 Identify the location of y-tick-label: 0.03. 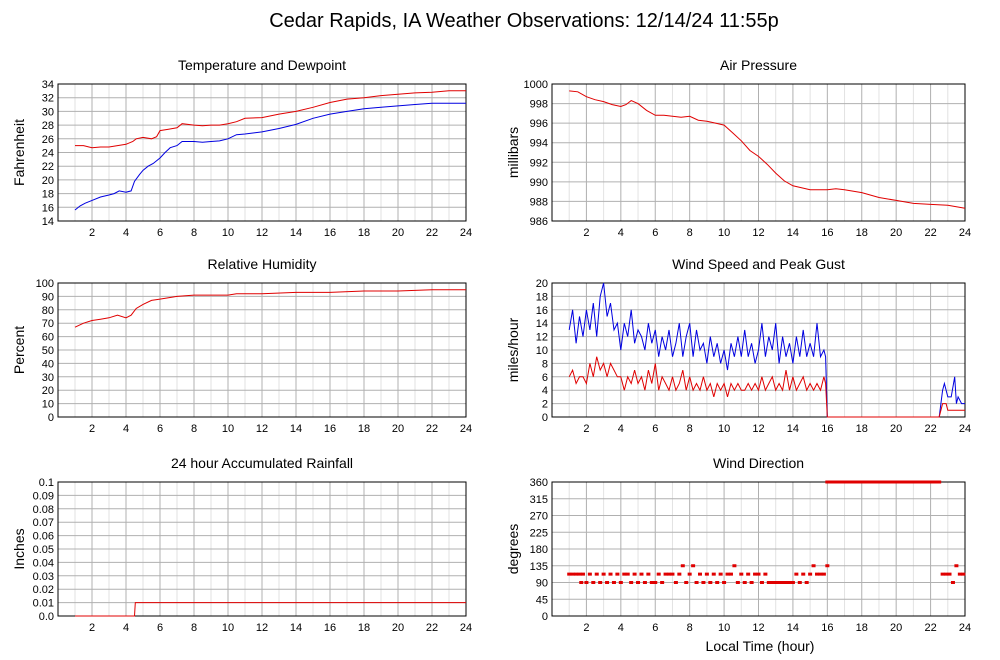
(43, 577).